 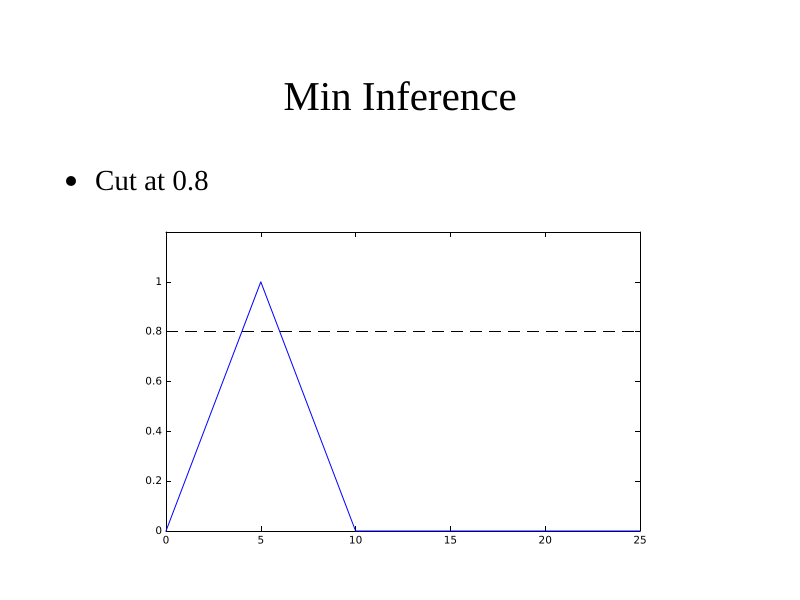 I want to click on x-tick-label: 20, so click(x=545, y=540).